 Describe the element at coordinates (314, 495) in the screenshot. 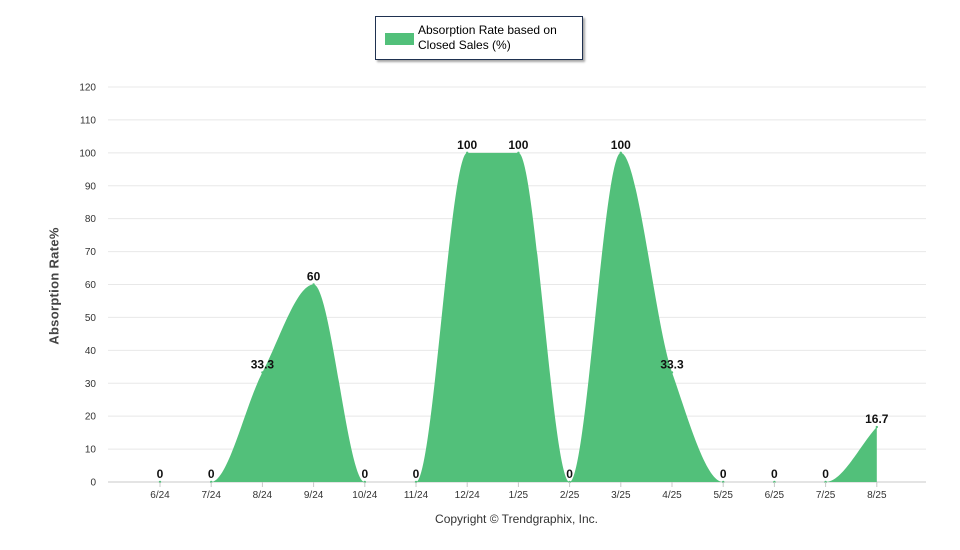

I see `x-tick-label: 9/24` at that location.